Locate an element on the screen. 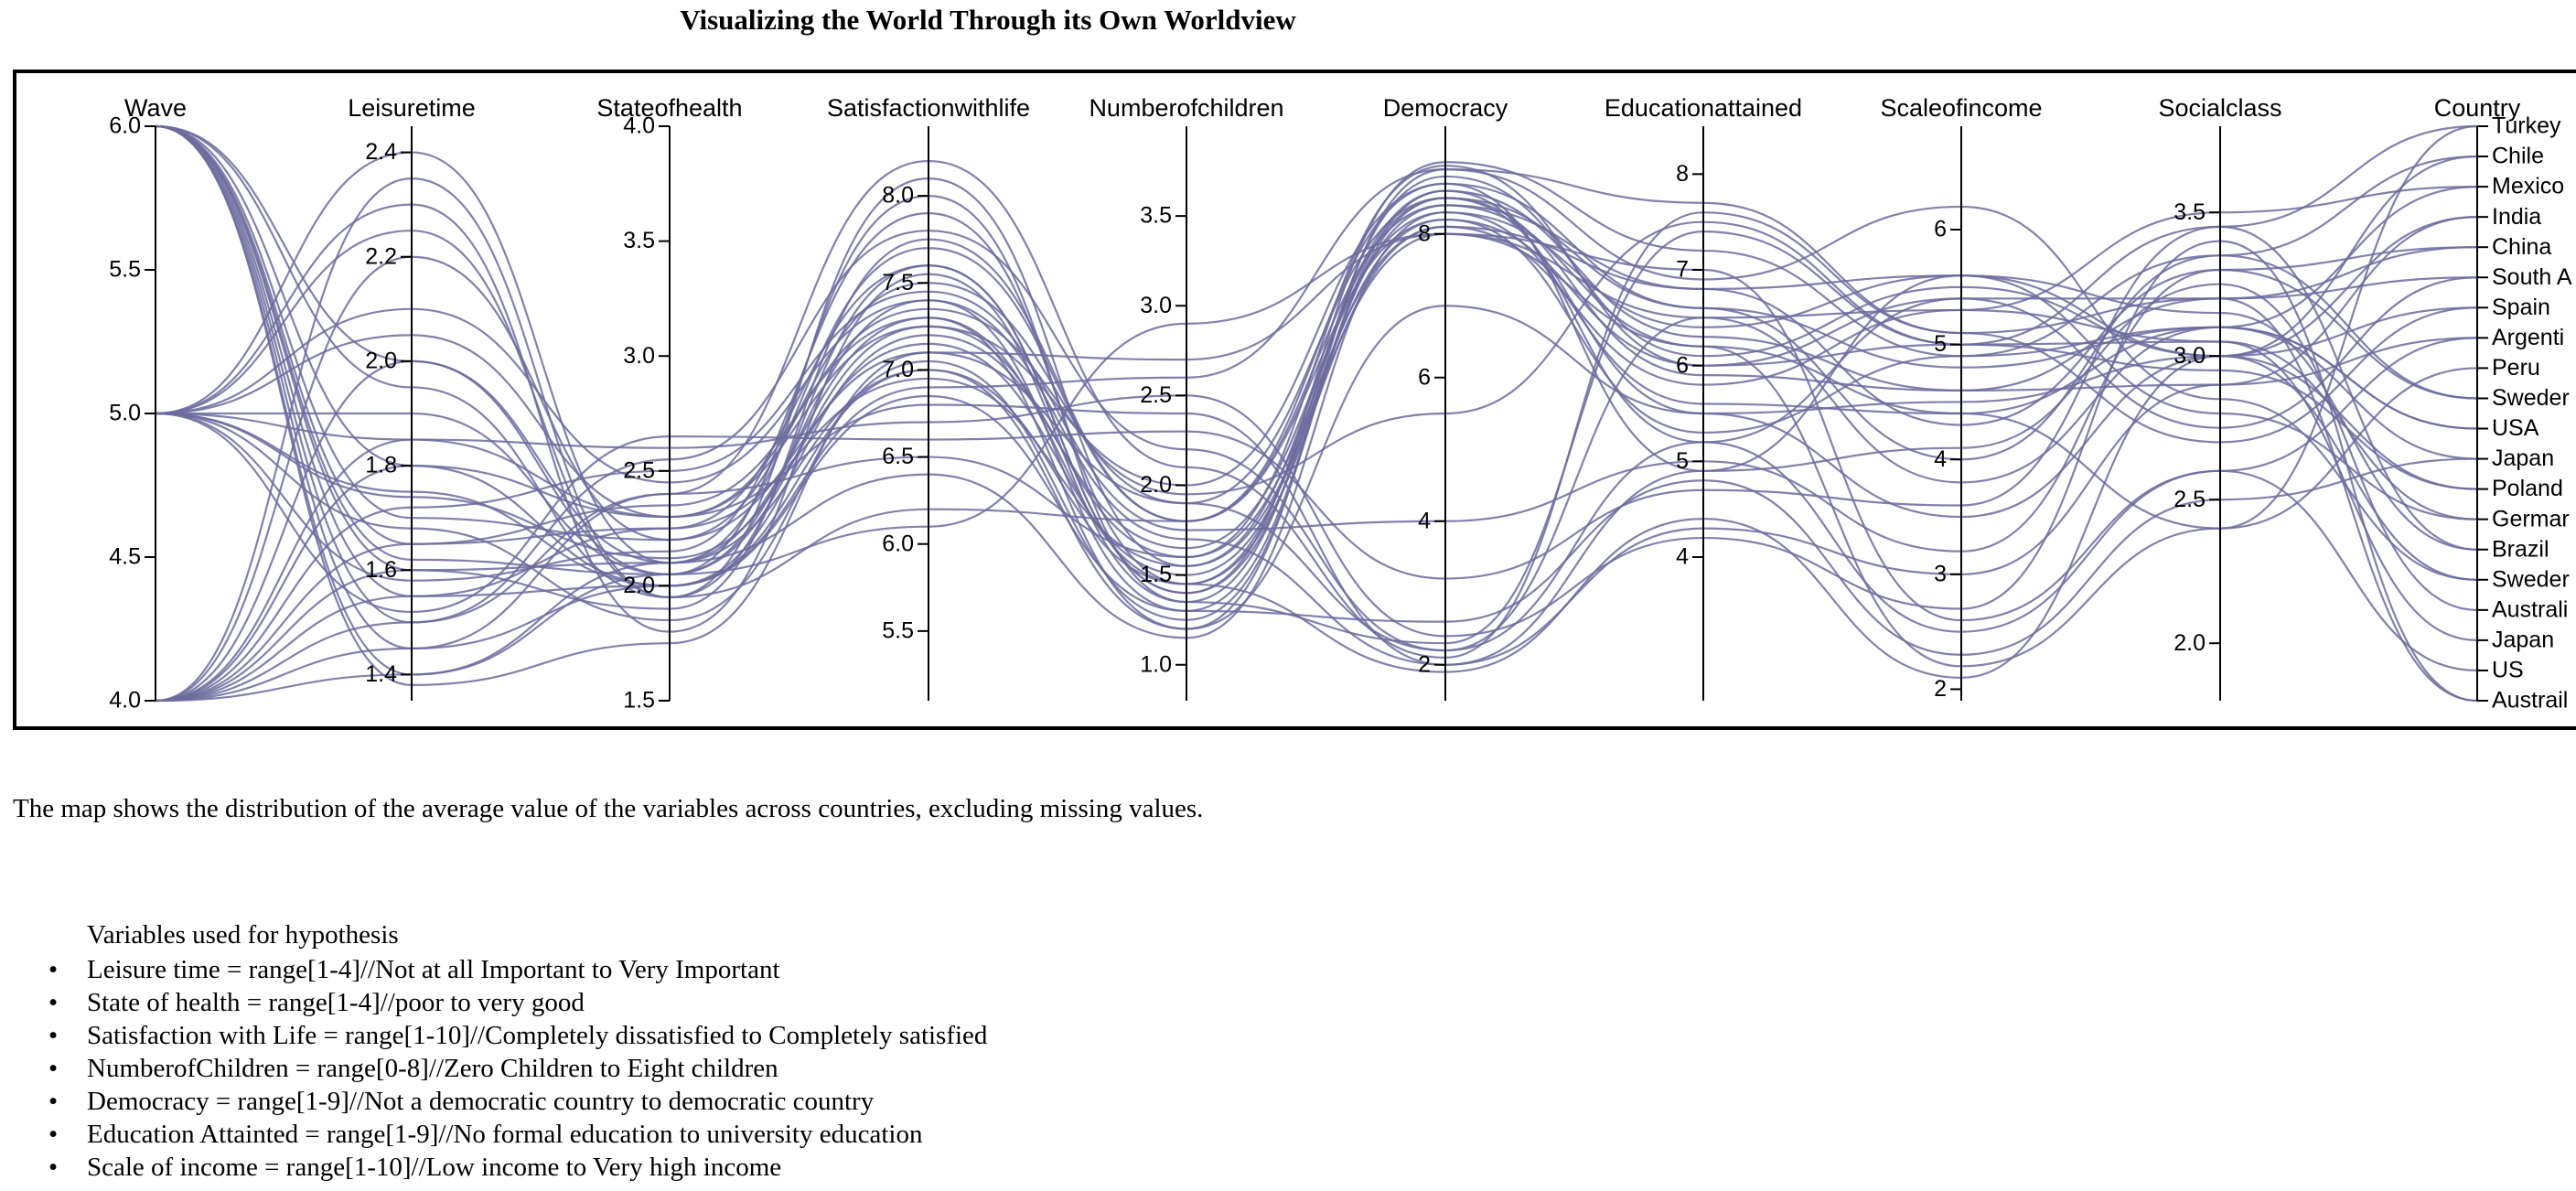 This screenshot has height=1191, width=2576. variables-heading: Variables used for hypothesis is located at coordinates (243, 935).